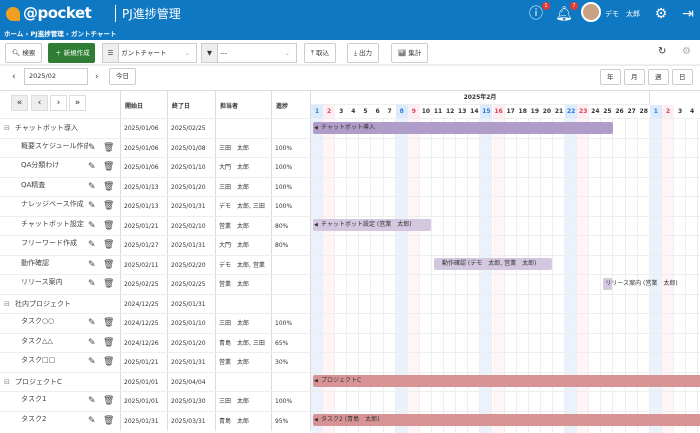  What do you see at coordinates (350, 245) in the screenshot?
I see `task-row: フリーワード作成 ✎ 🗑︎ 2025/01/27 2025/01/31 大門 太郎 80%` at bounding box center [350, 245].